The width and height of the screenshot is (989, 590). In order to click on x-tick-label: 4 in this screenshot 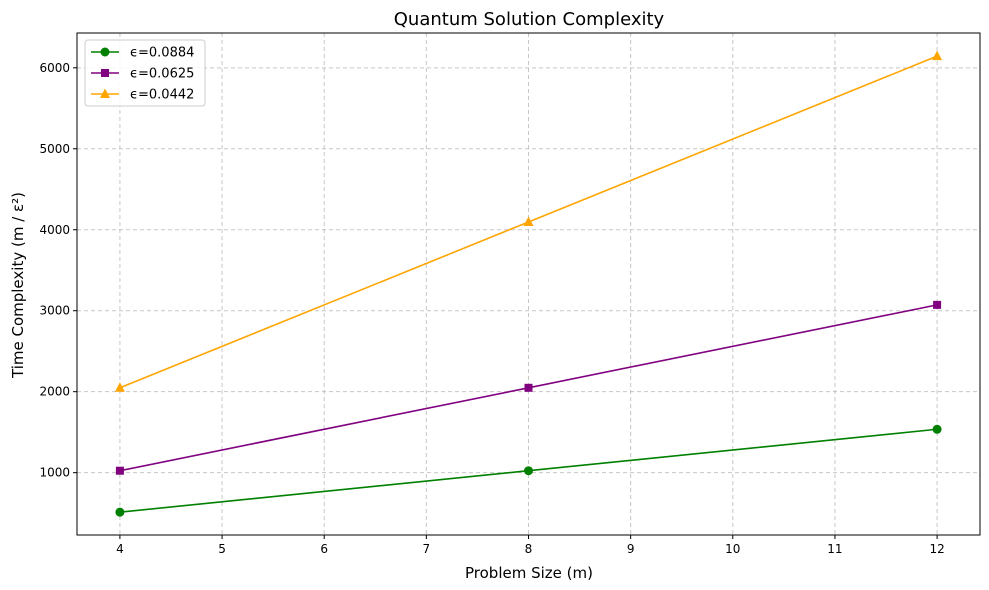, I will do `click(120, 549)`.